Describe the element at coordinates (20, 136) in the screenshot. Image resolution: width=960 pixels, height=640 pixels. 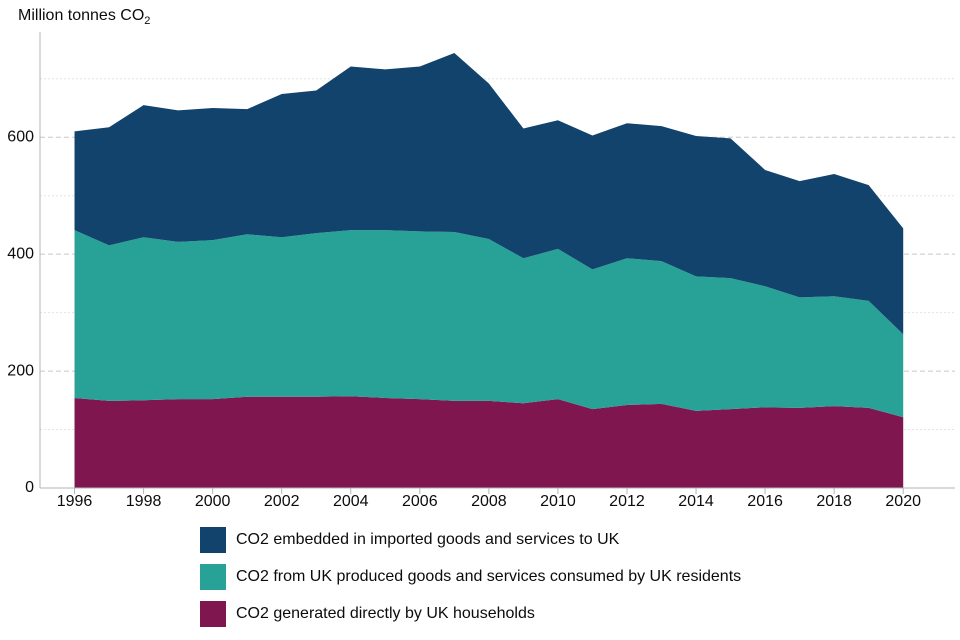
I see `y-tick-label: 600` at that location.